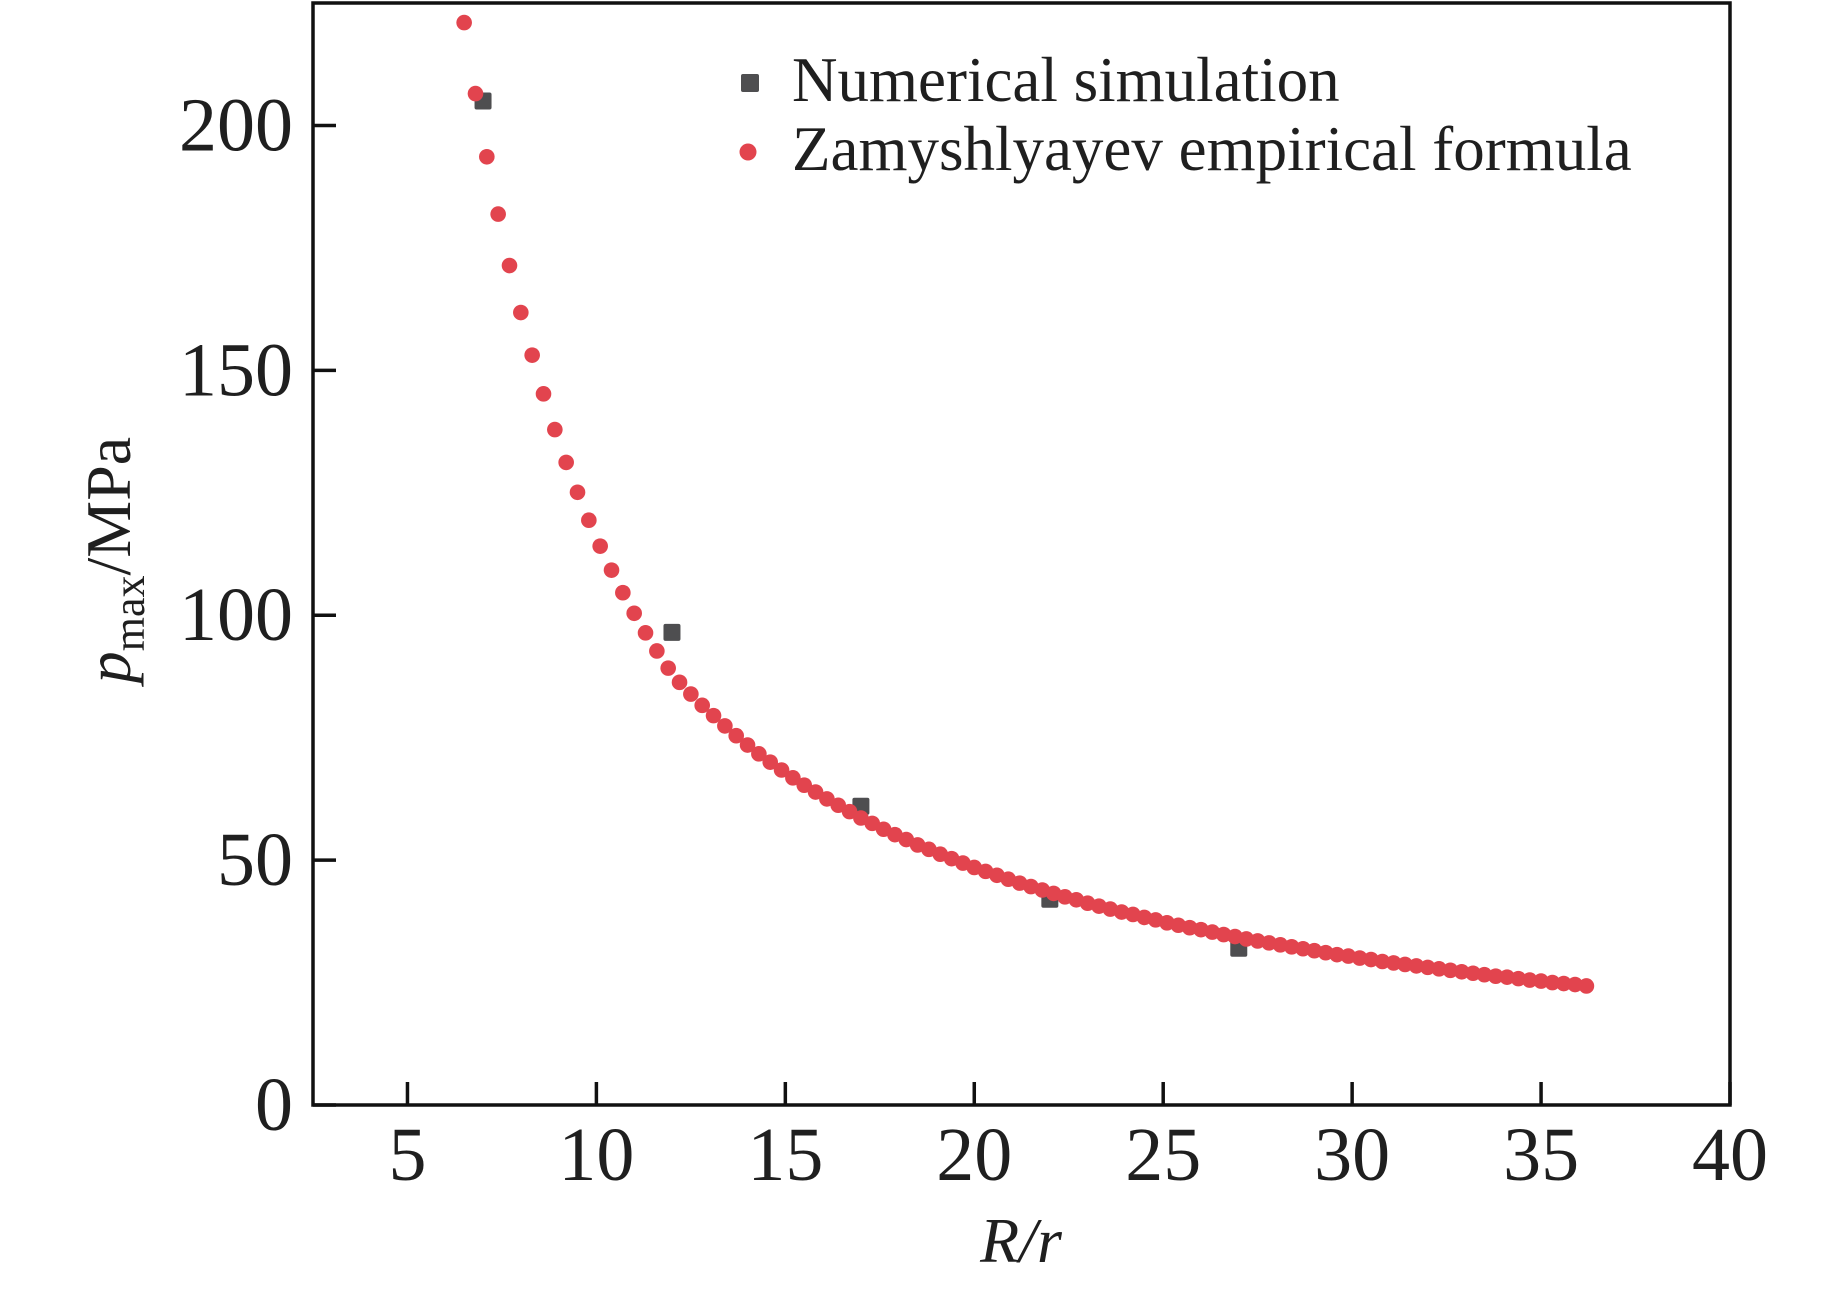  I want to click on y-tick-label: 100, so click(236, 615).